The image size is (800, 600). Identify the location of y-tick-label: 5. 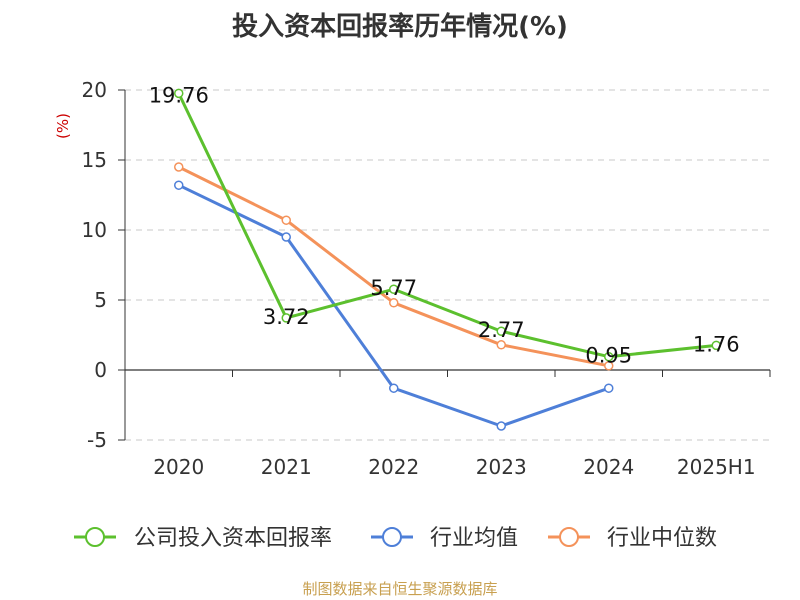
(100, 300).